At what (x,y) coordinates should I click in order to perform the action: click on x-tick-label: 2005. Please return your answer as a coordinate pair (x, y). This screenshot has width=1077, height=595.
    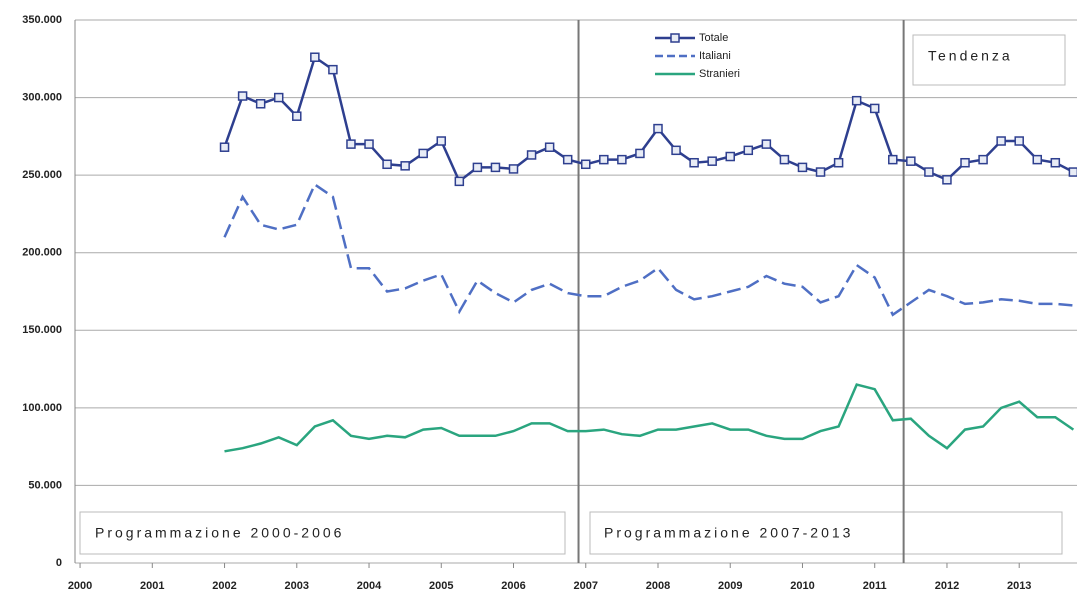
    Looking at the image, I should click on (441, 586).